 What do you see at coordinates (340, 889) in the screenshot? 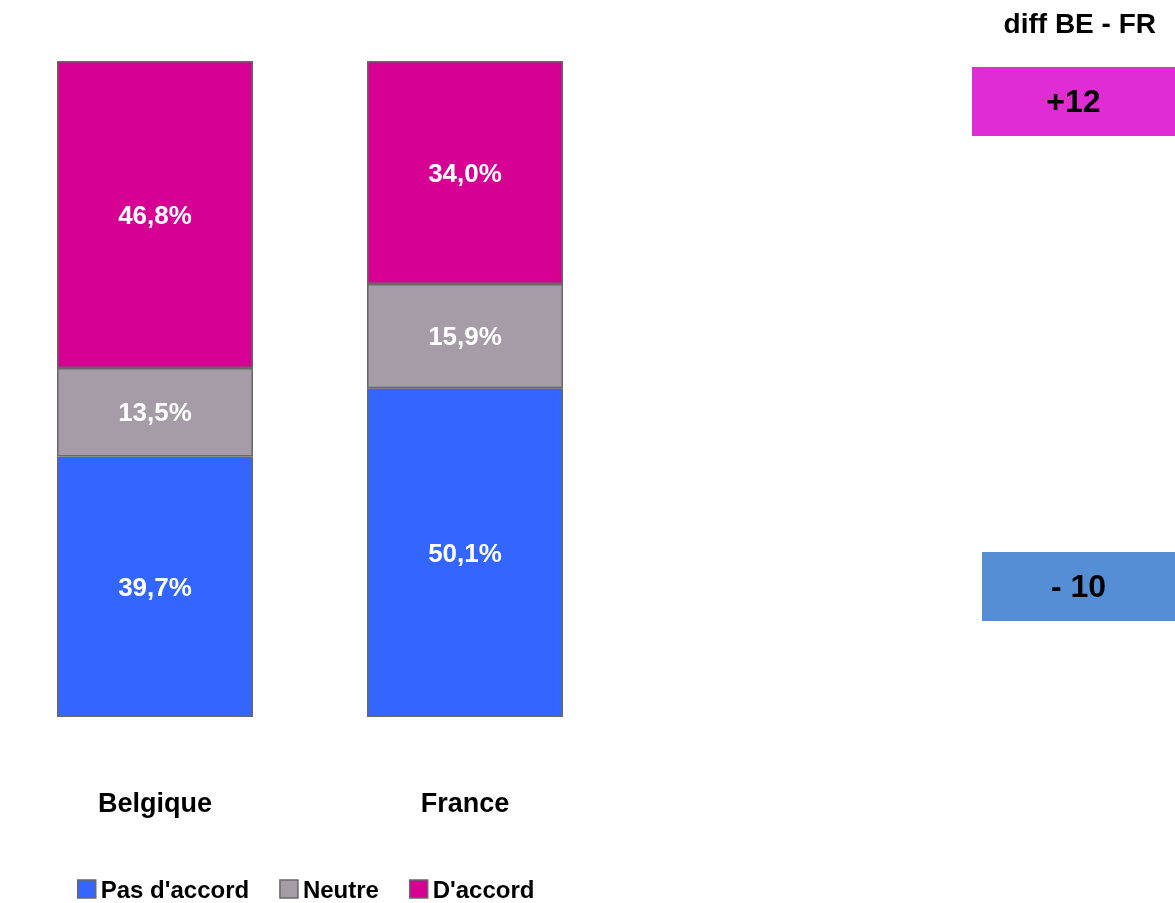
I see `legend-label: Neutre` at bounding box center [340, 889].